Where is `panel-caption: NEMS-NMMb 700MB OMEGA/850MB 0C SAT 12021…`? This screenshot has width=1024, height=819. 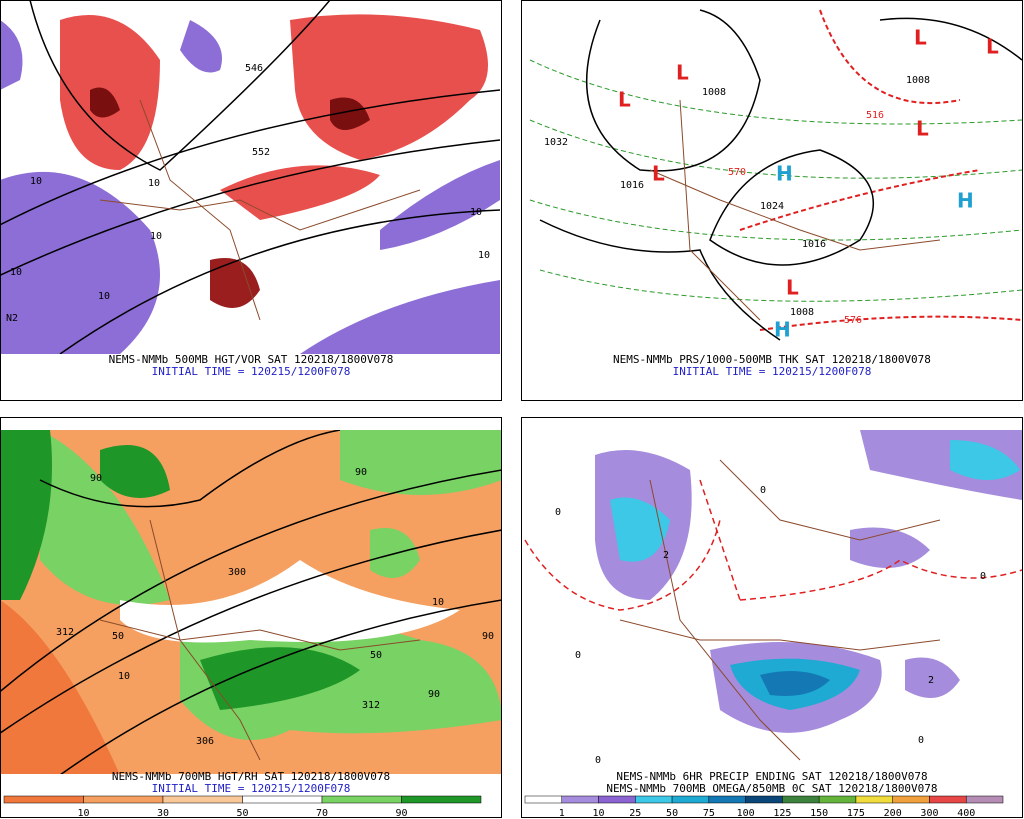
panel-caption: NEMS-NMMb 700MB OMEGA/850MB 0C SAT 12021… is located at coordinates (771, 788).